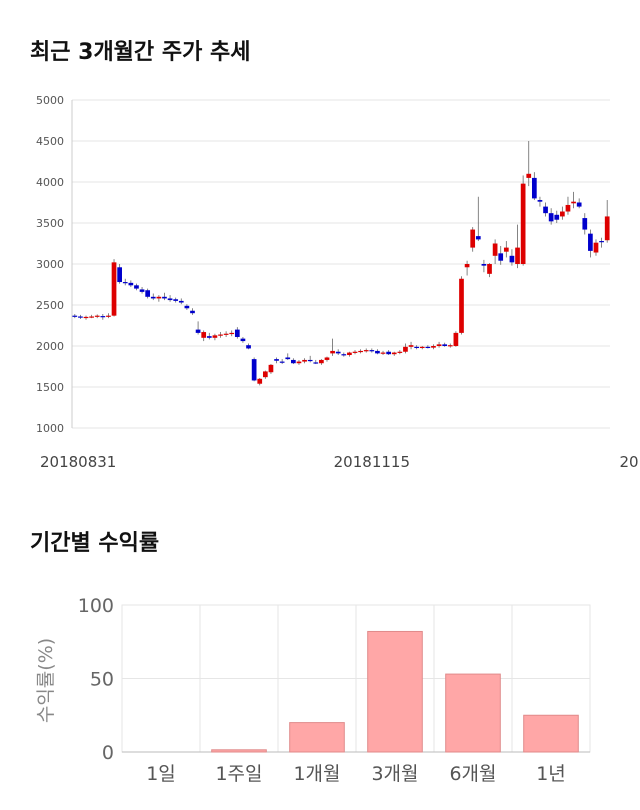 The width and height of the screenshot is (640, 810). I want to click on x-tick-label: 1일, so click(161, 774).